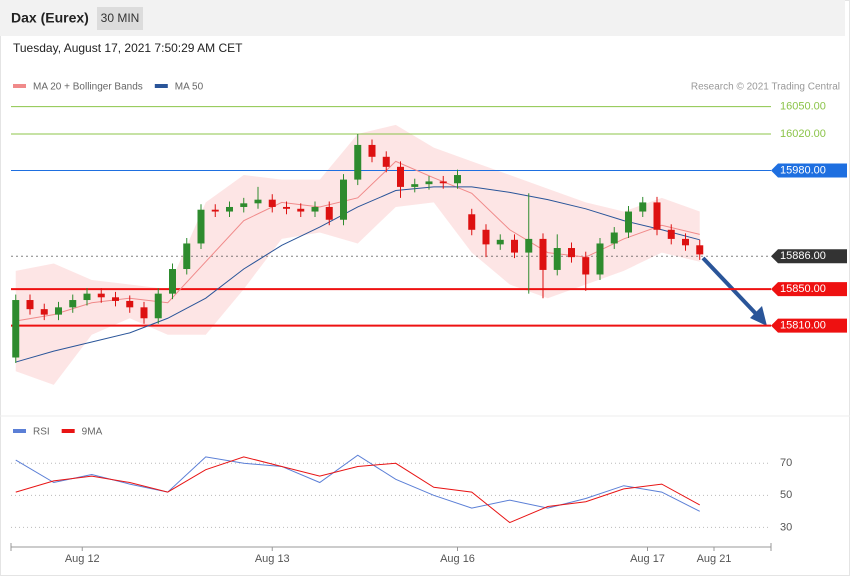 The height and width of the screenshot is (581, 850). I want to click on title: Dax (Eurex), so click(50, 18).